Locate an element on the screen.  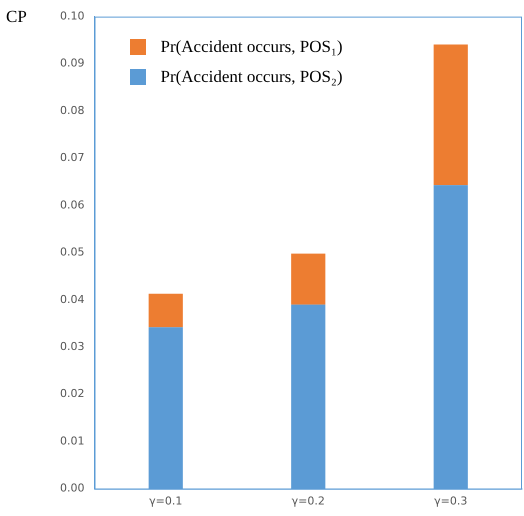
y-tick-label: 0.08 is located at coordinates (72, 110).